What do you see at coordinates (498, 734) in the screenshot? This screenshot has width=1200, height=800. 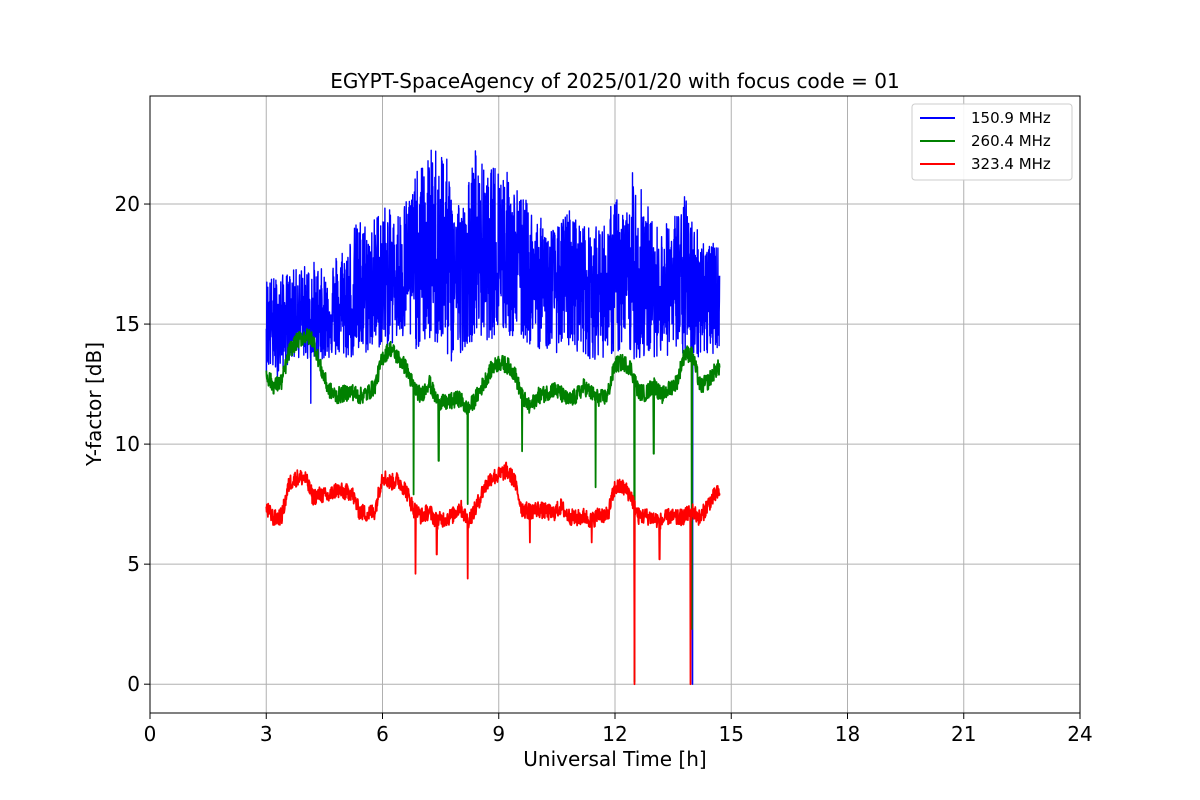 I see `x-tick-label: 9` at bounding box center [498, 734].